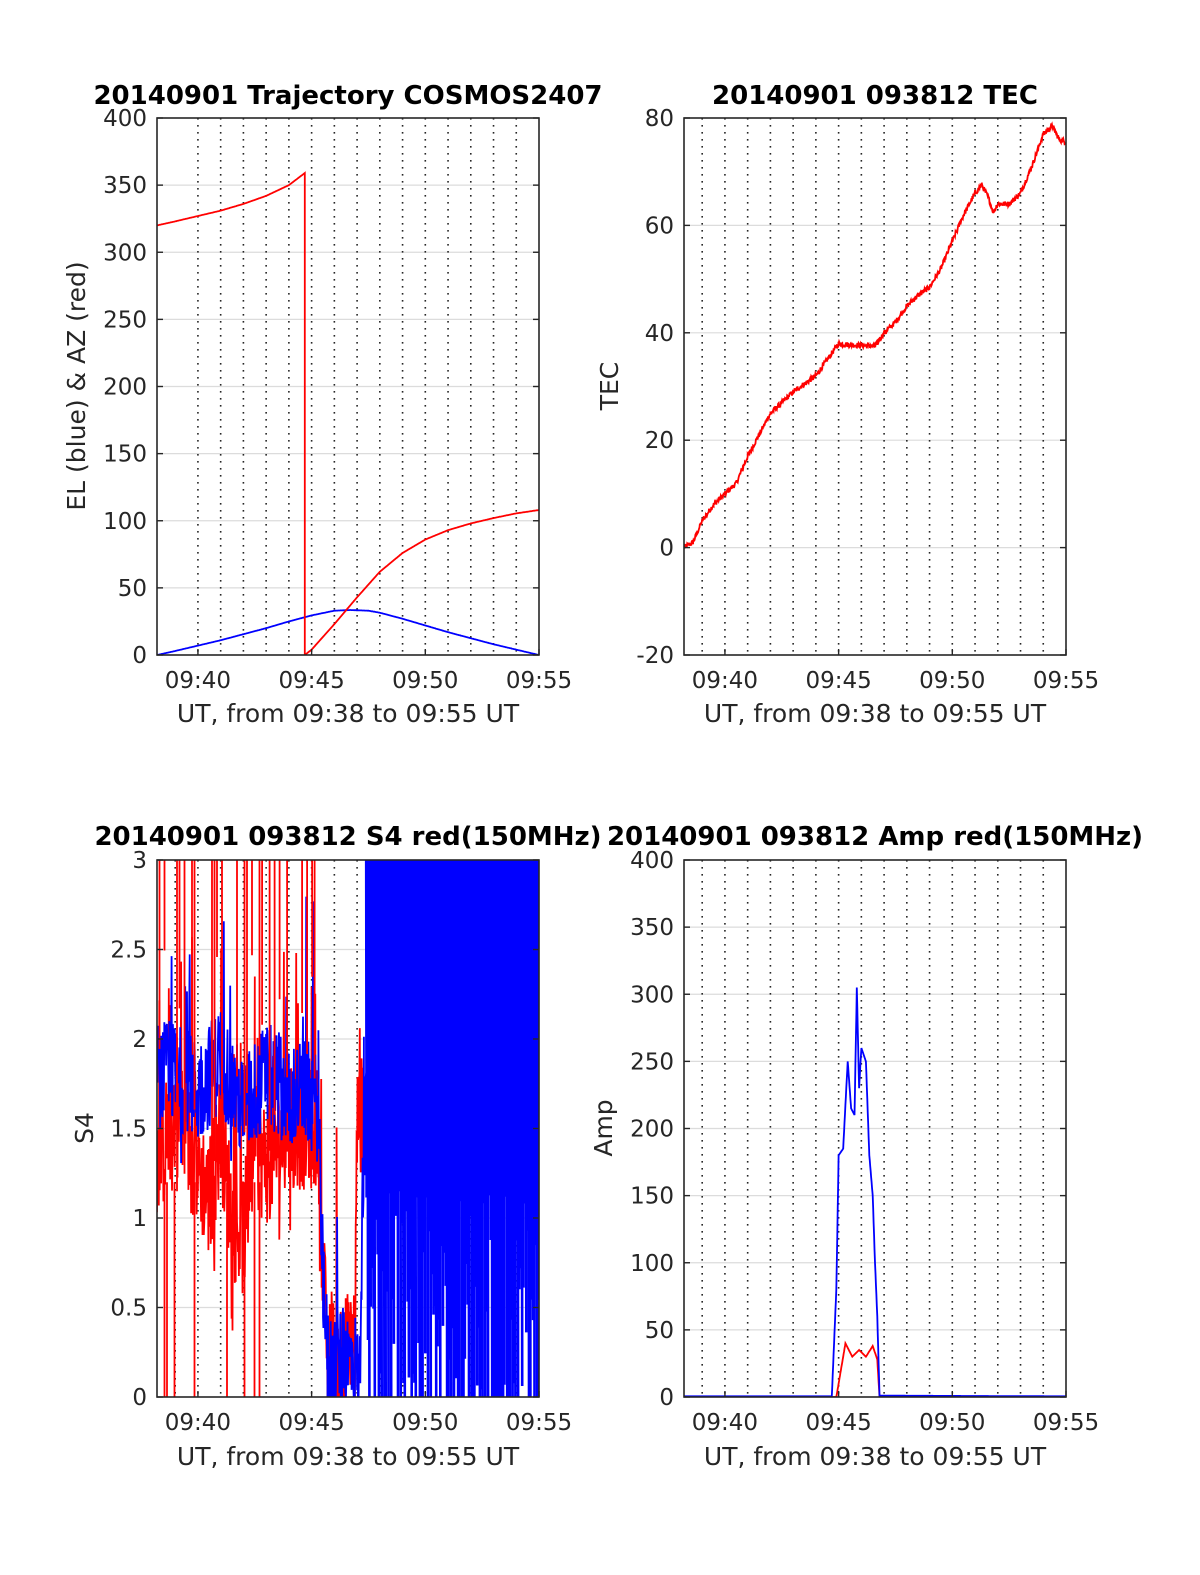 The image size is (1200, 1575). I want to click on panel-tec-plot-area, so click(875, 335).